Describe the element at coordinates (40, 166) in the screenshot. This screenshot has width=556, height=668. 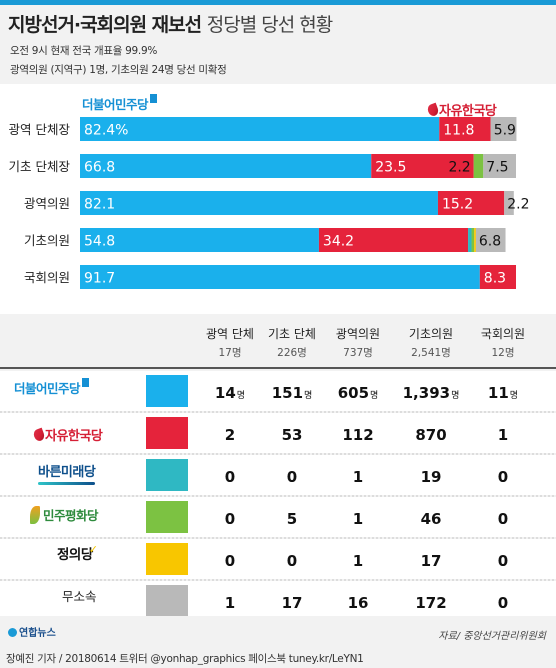
I see `category-label: 기초 단체장` at that location.